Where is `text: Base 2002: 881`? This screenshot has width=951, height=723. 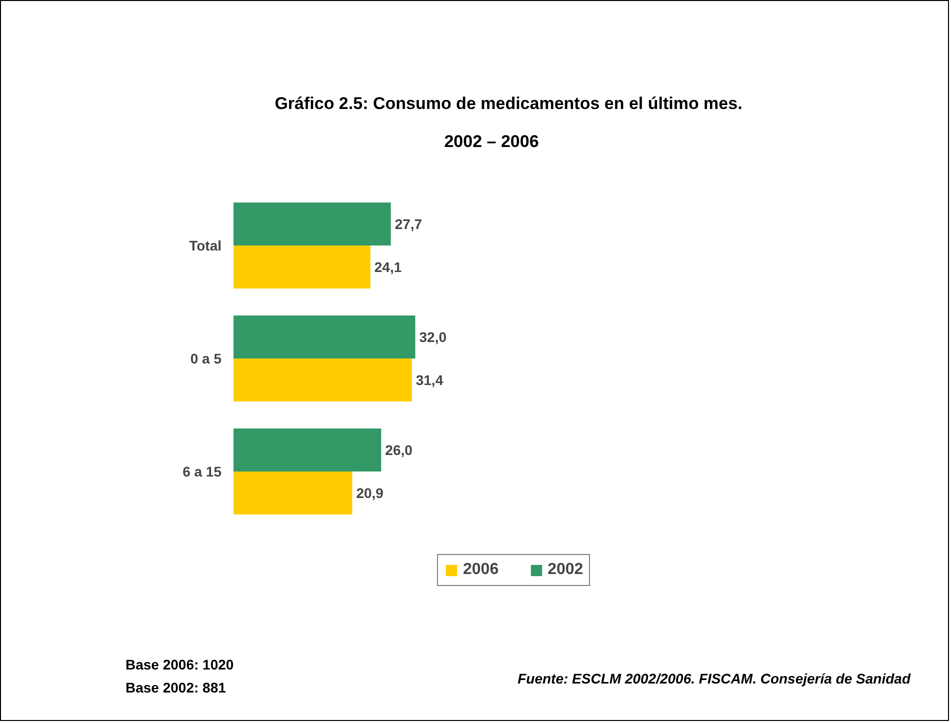
text: Base 2002: 881 is located at coordinates (176, 688).